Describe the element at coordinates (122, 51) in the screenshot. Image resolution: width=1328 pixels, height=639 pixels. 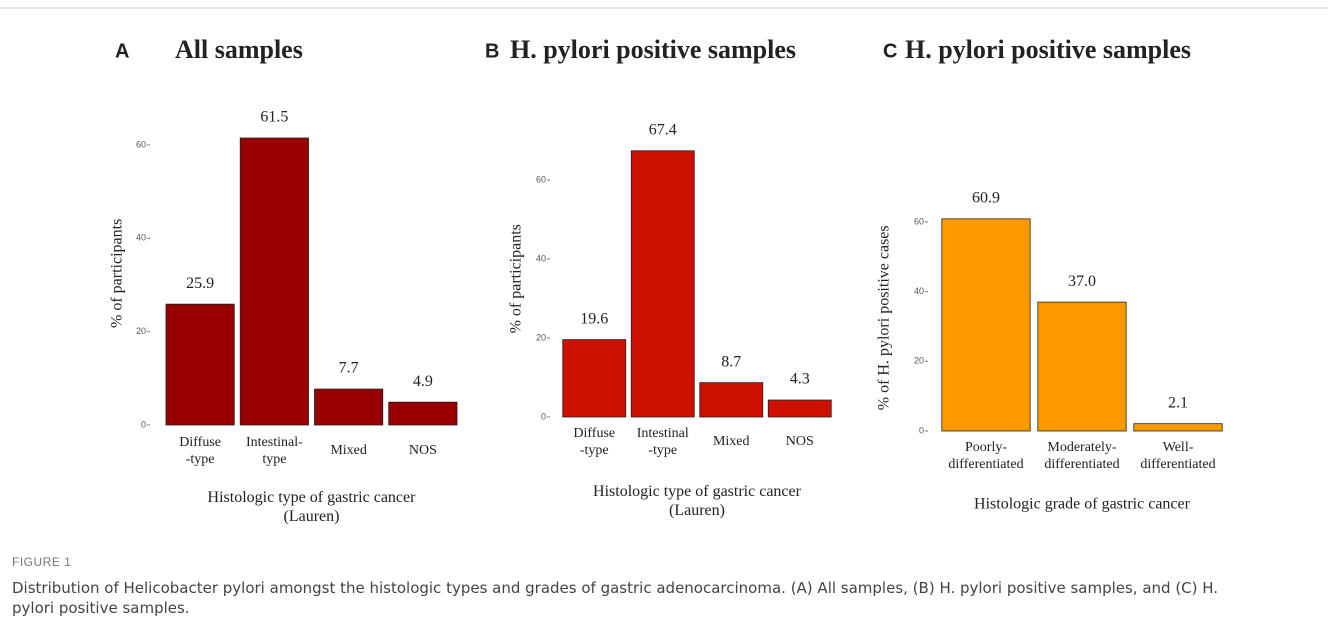
I see `panel-letter: A` at that location.